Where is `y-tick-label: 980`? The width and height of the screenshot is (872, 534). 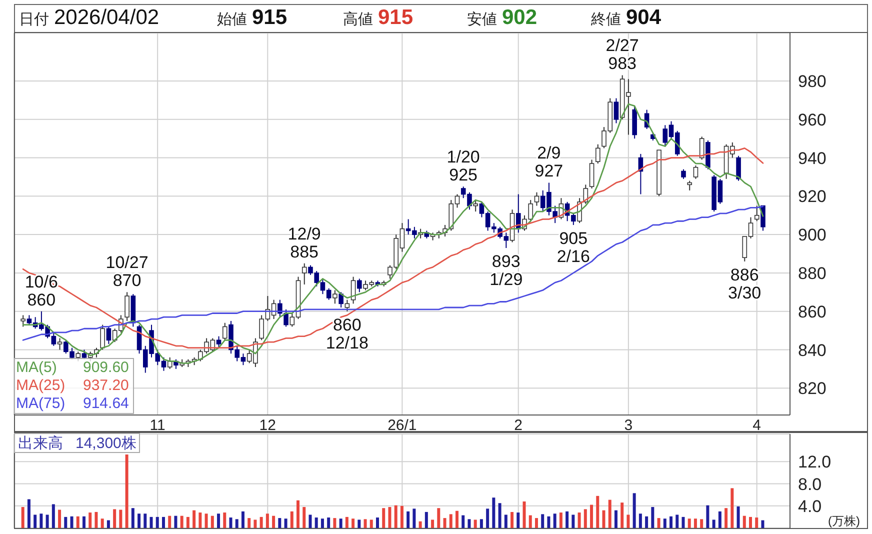 y-tick-label: 980 is located at coordinates (812, 82).